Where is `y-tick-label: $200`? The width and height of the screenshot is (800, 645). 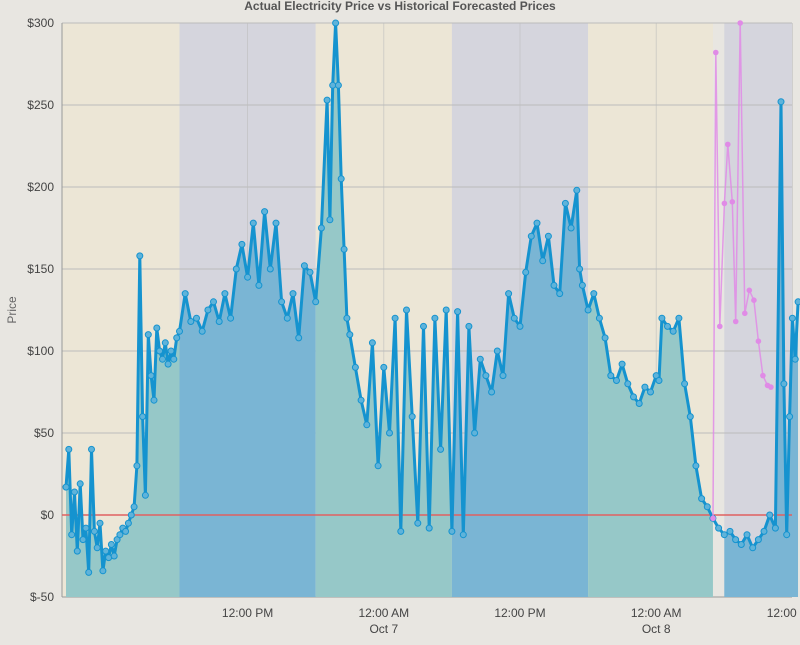 y-tick-label: $200 is located at coordinates (40, 187).